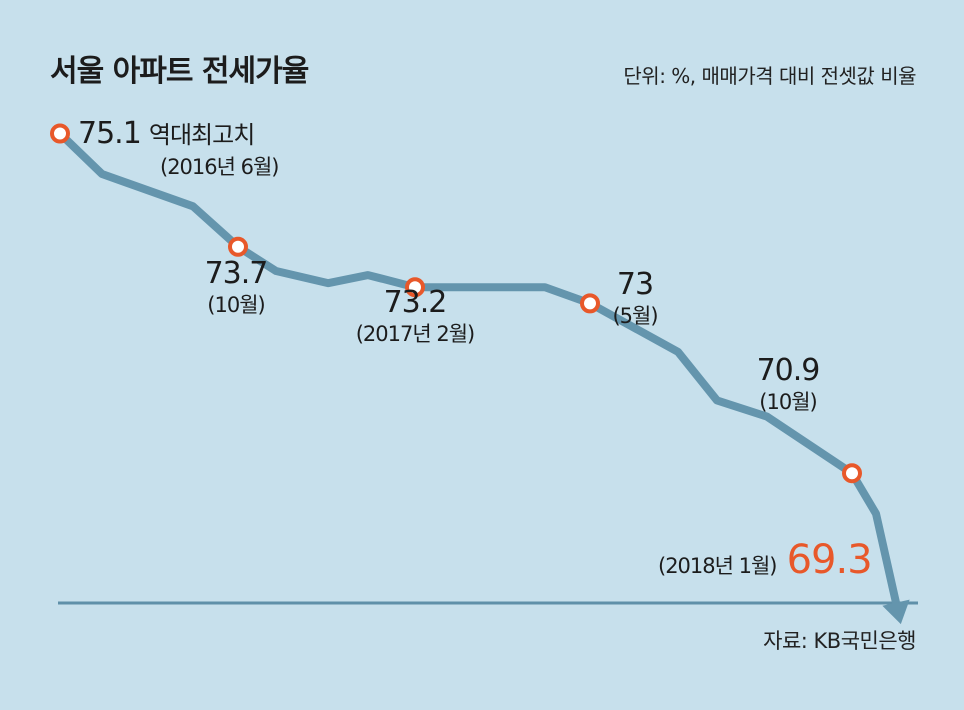 This screenshot has width=964, height=710. I want to click on annotation-peak-value: 75.1, so click(110, 133).